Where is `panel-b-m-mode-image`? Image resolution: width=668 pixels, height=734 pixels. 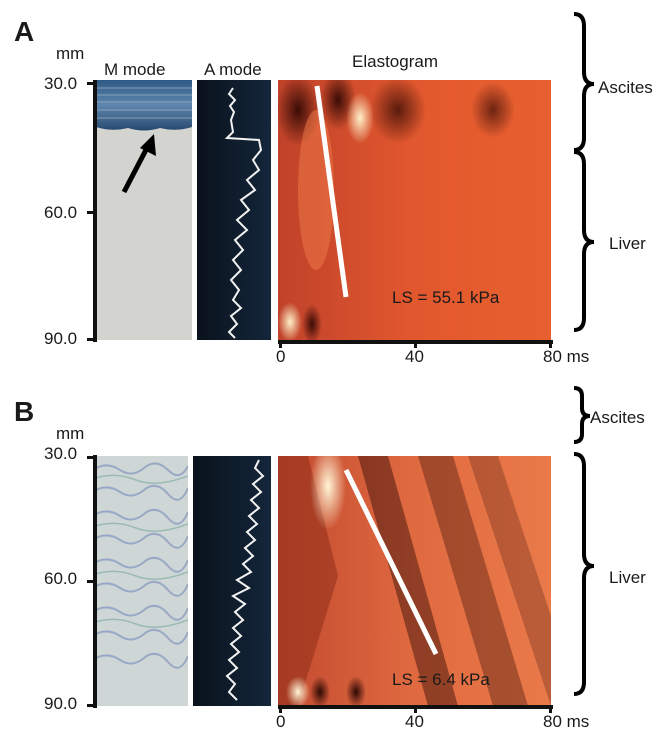
panel-b-m-mode-image is located at coordinates (142, 581).